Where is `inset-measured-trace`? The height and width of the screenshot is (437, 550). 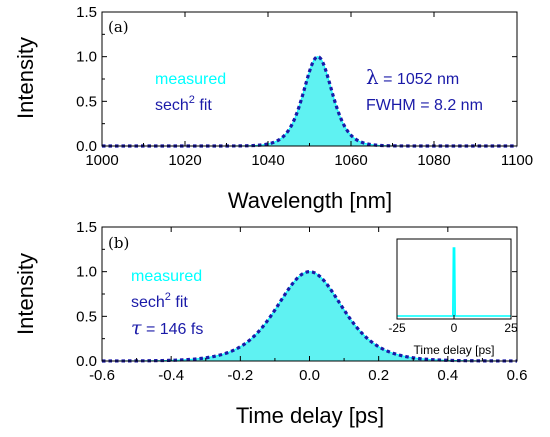
inset-measured-trace is located at coordinates (454, 282).